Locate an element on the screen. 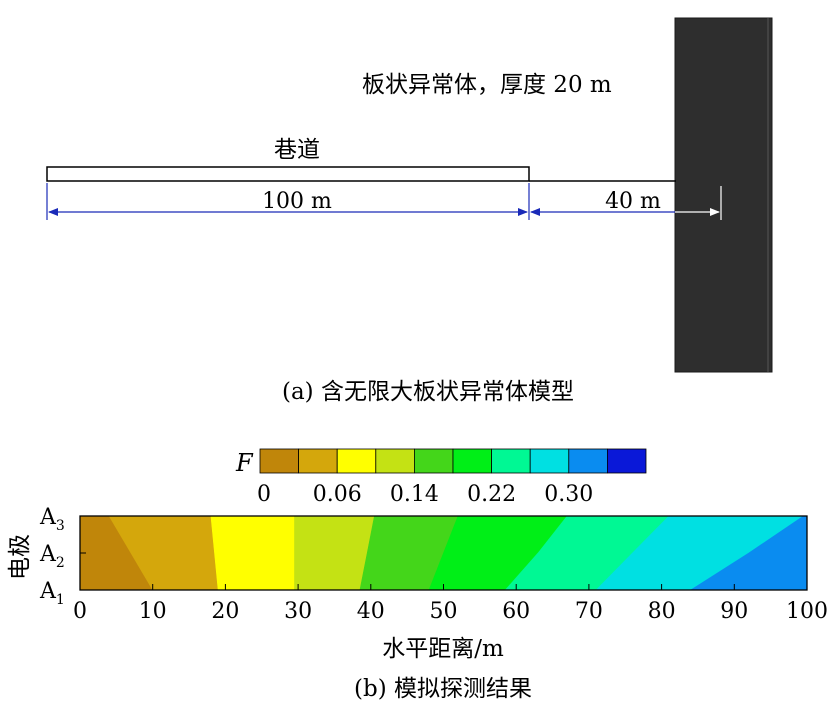  colorbar-tick-labels: 0 0.06 0.14 0.22 0.30 is located at coordinates (425, 494).